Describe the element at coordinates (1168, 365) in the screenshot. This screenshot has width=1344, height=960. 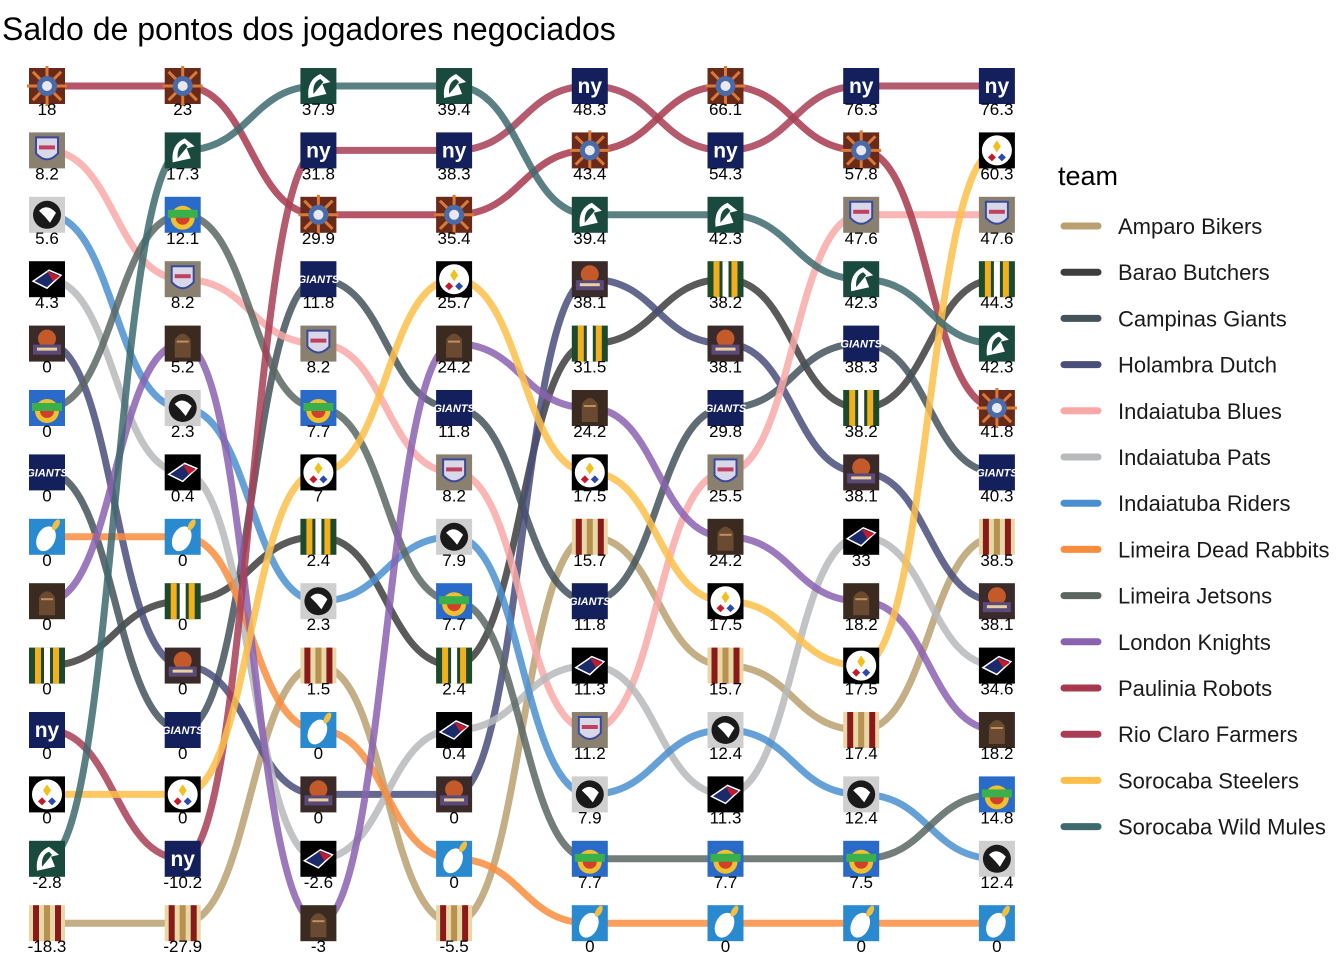
I see `legend-item-holambra-dutch: Holambra Dutch` at that location.